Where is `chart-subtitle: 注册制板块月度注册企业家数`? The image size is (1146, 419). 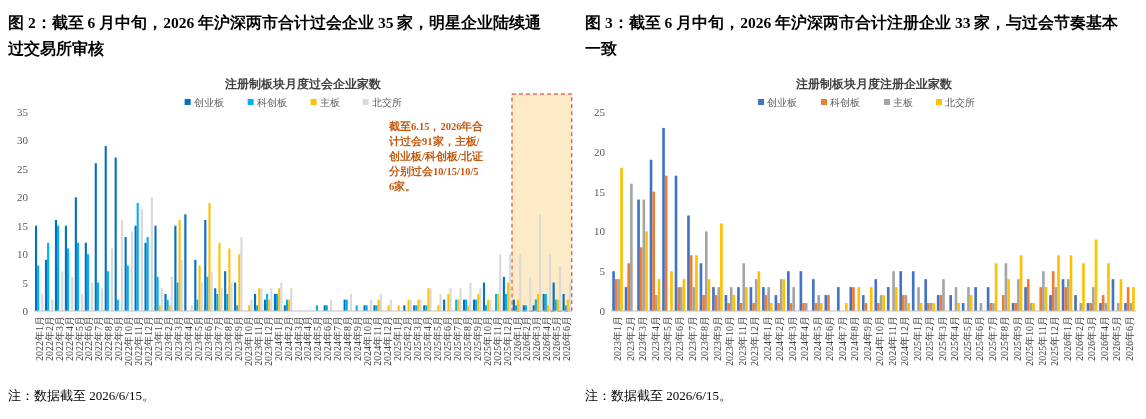
chart-subtitle: 注册制板块月度注册企业家数 is located at coordinates (873, 84).